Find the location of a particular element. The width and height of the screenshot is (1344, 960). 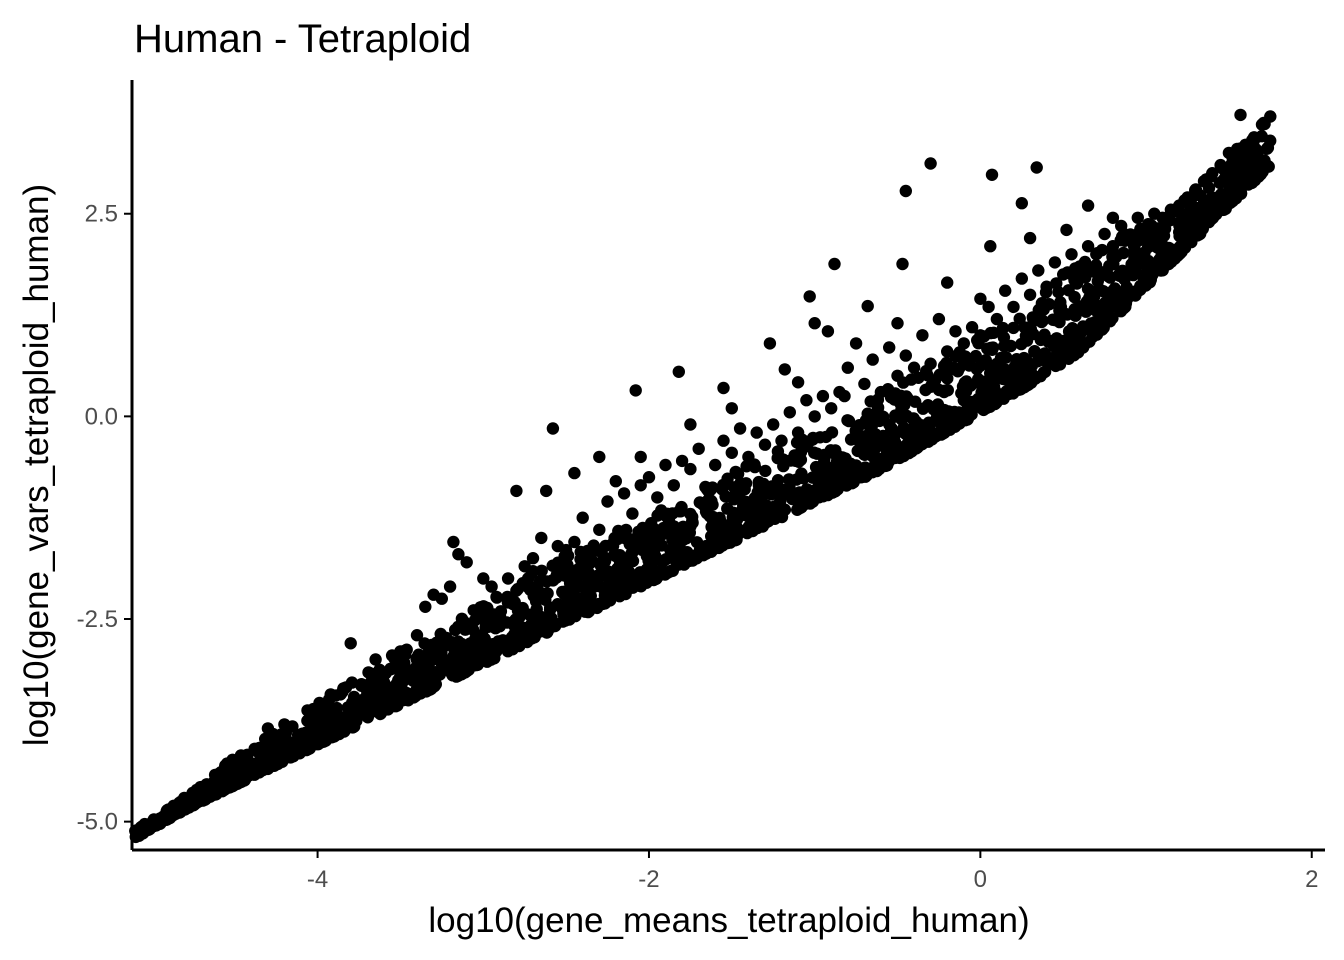

chart-title: Human - Tetraploid is located at coordinates (302, 39).